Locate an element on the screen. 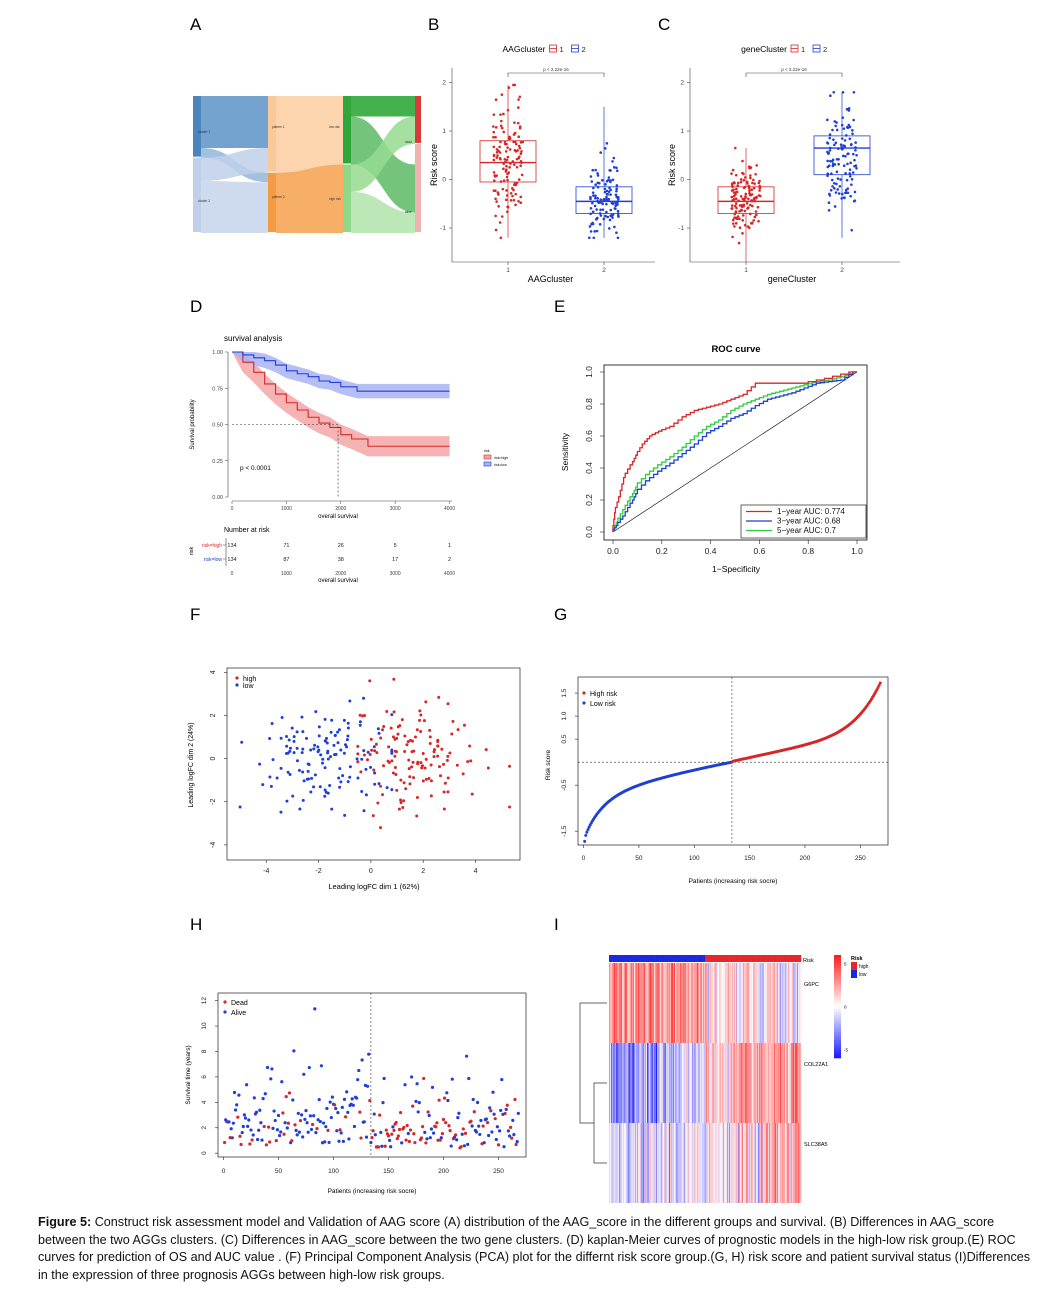 Image resolution: width=1054 pixels, height=1293 pixels. legend-label: risk=high is located at coordinates (501, 458).